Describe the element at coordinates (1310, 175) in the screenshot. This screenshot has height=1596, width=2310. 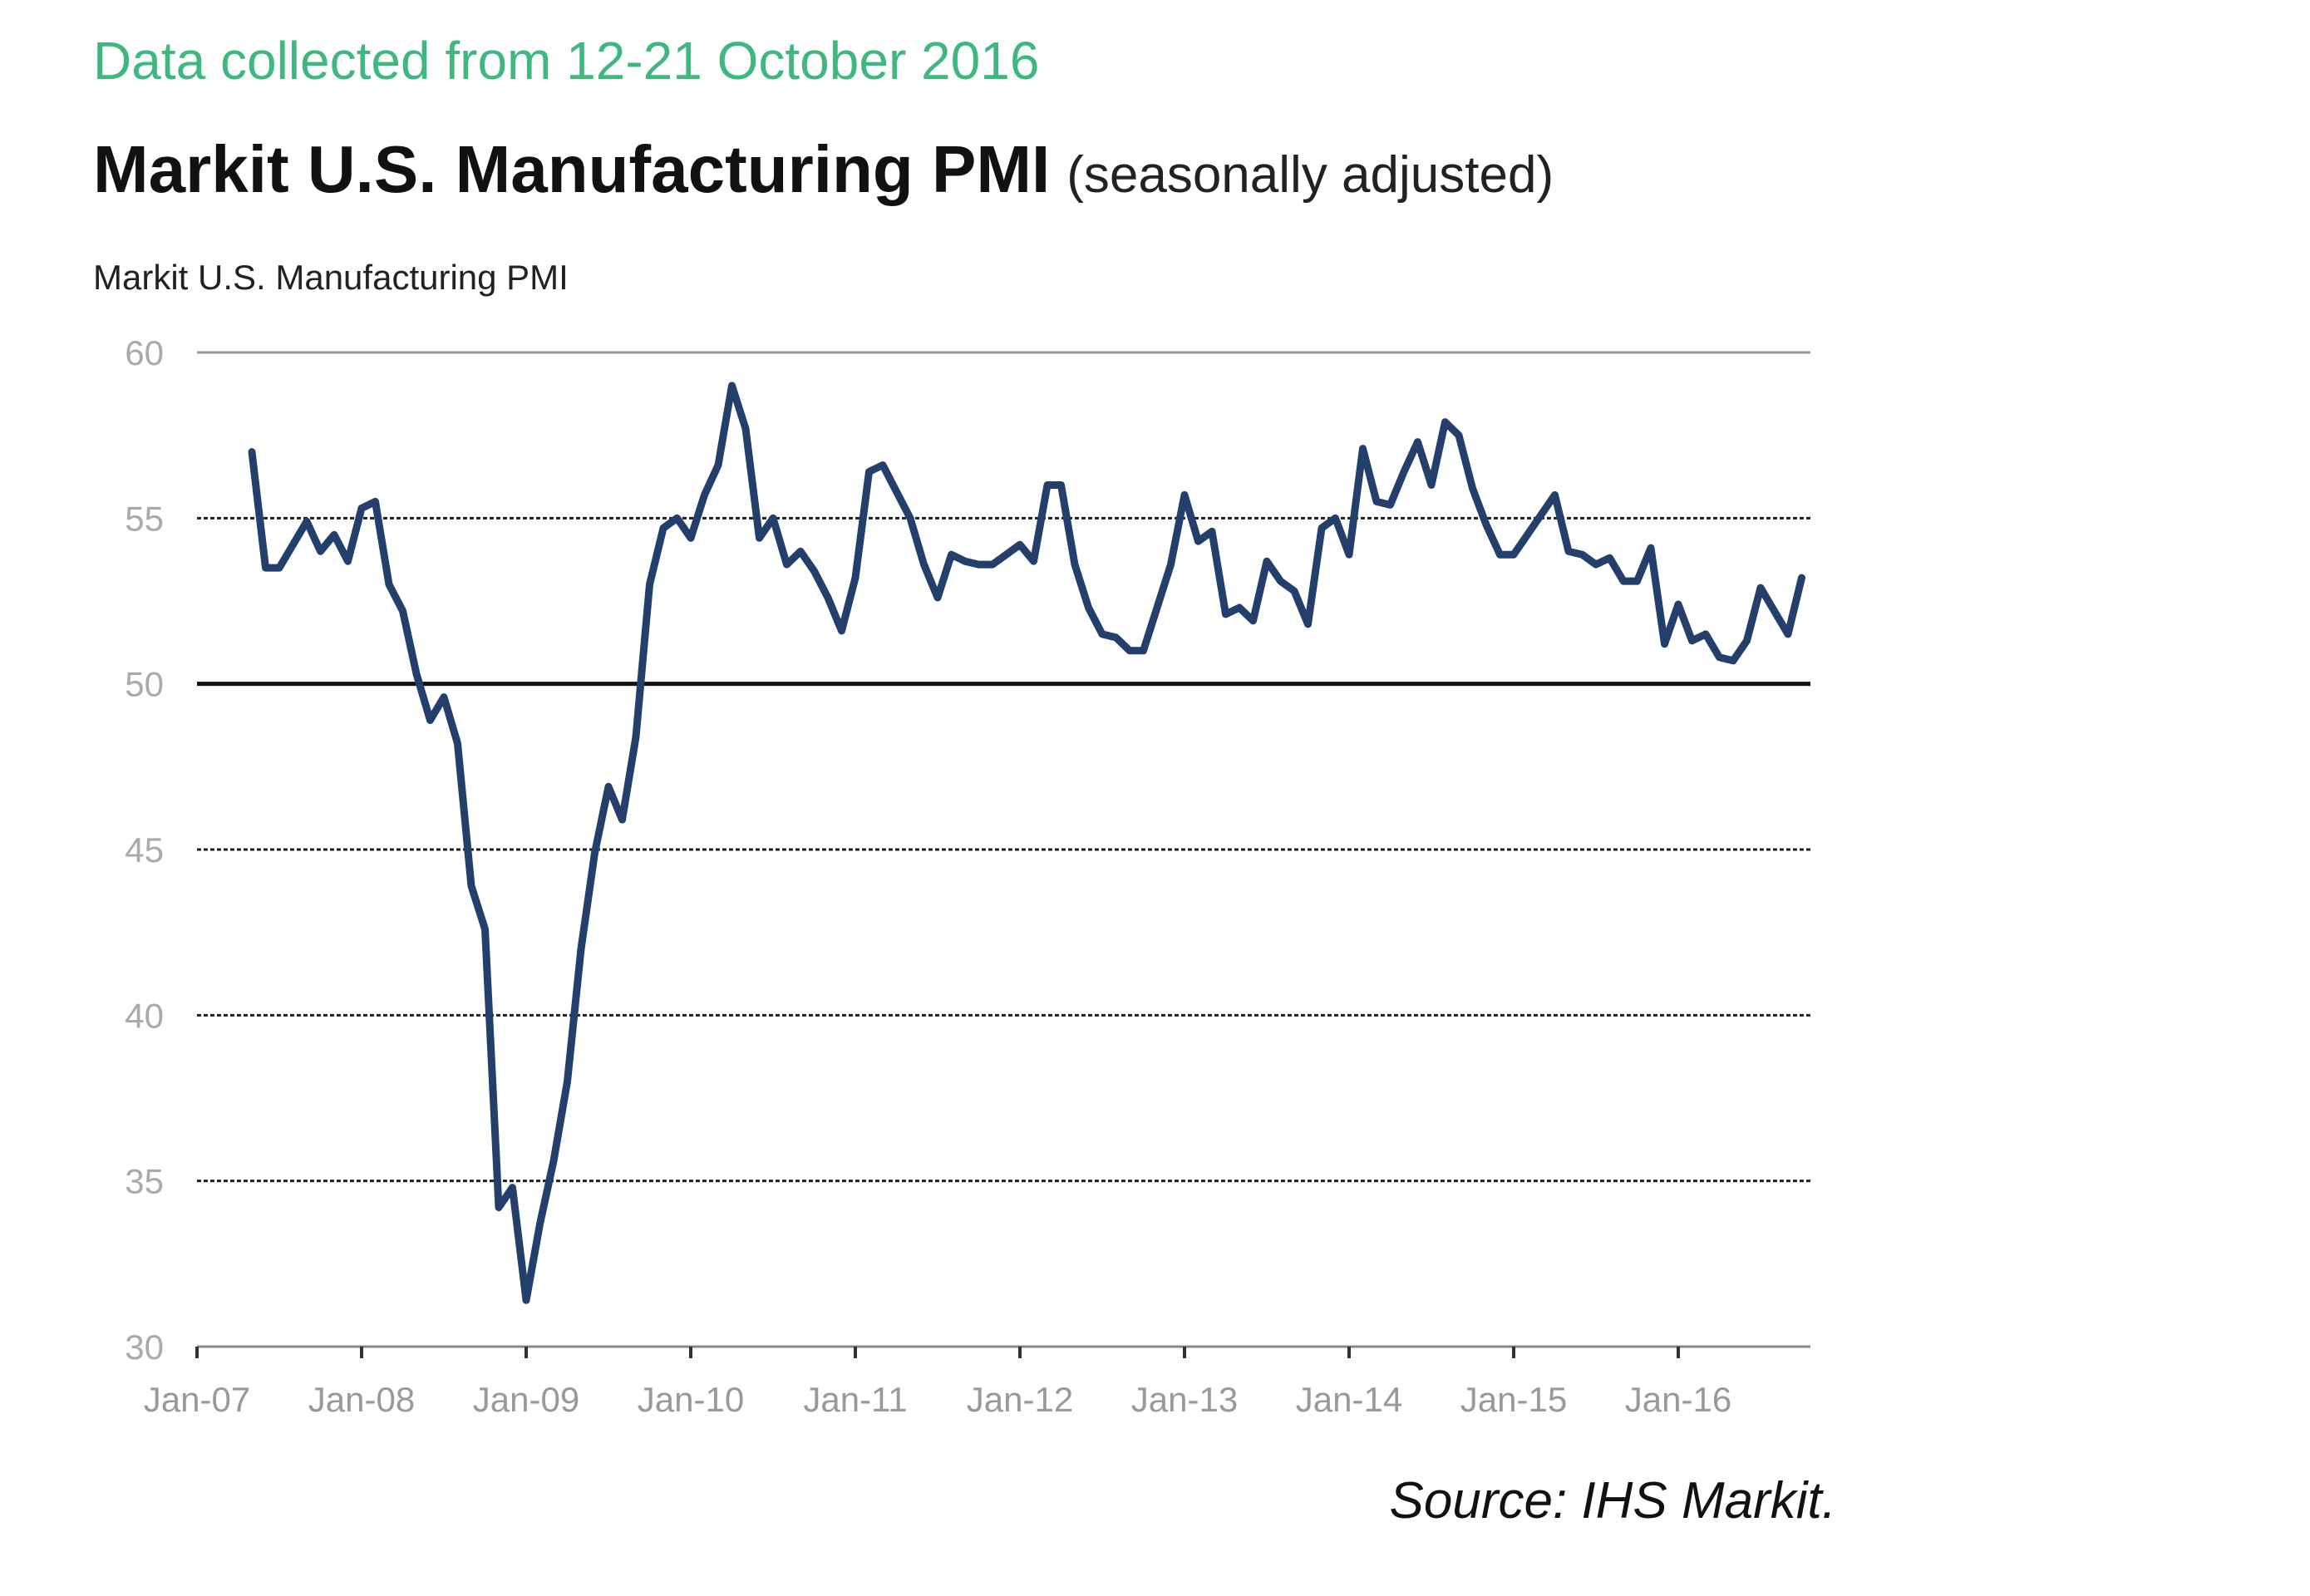
I see `chart-title-qualifier: (seasonally adjusted)` at that location.